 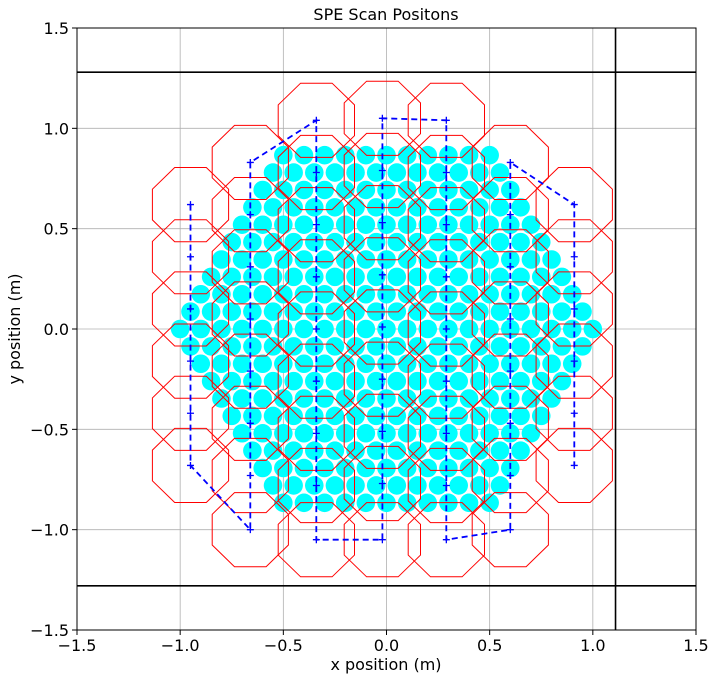 I want to click on x-tick-label: 0.5, so click(x=489, y=645).